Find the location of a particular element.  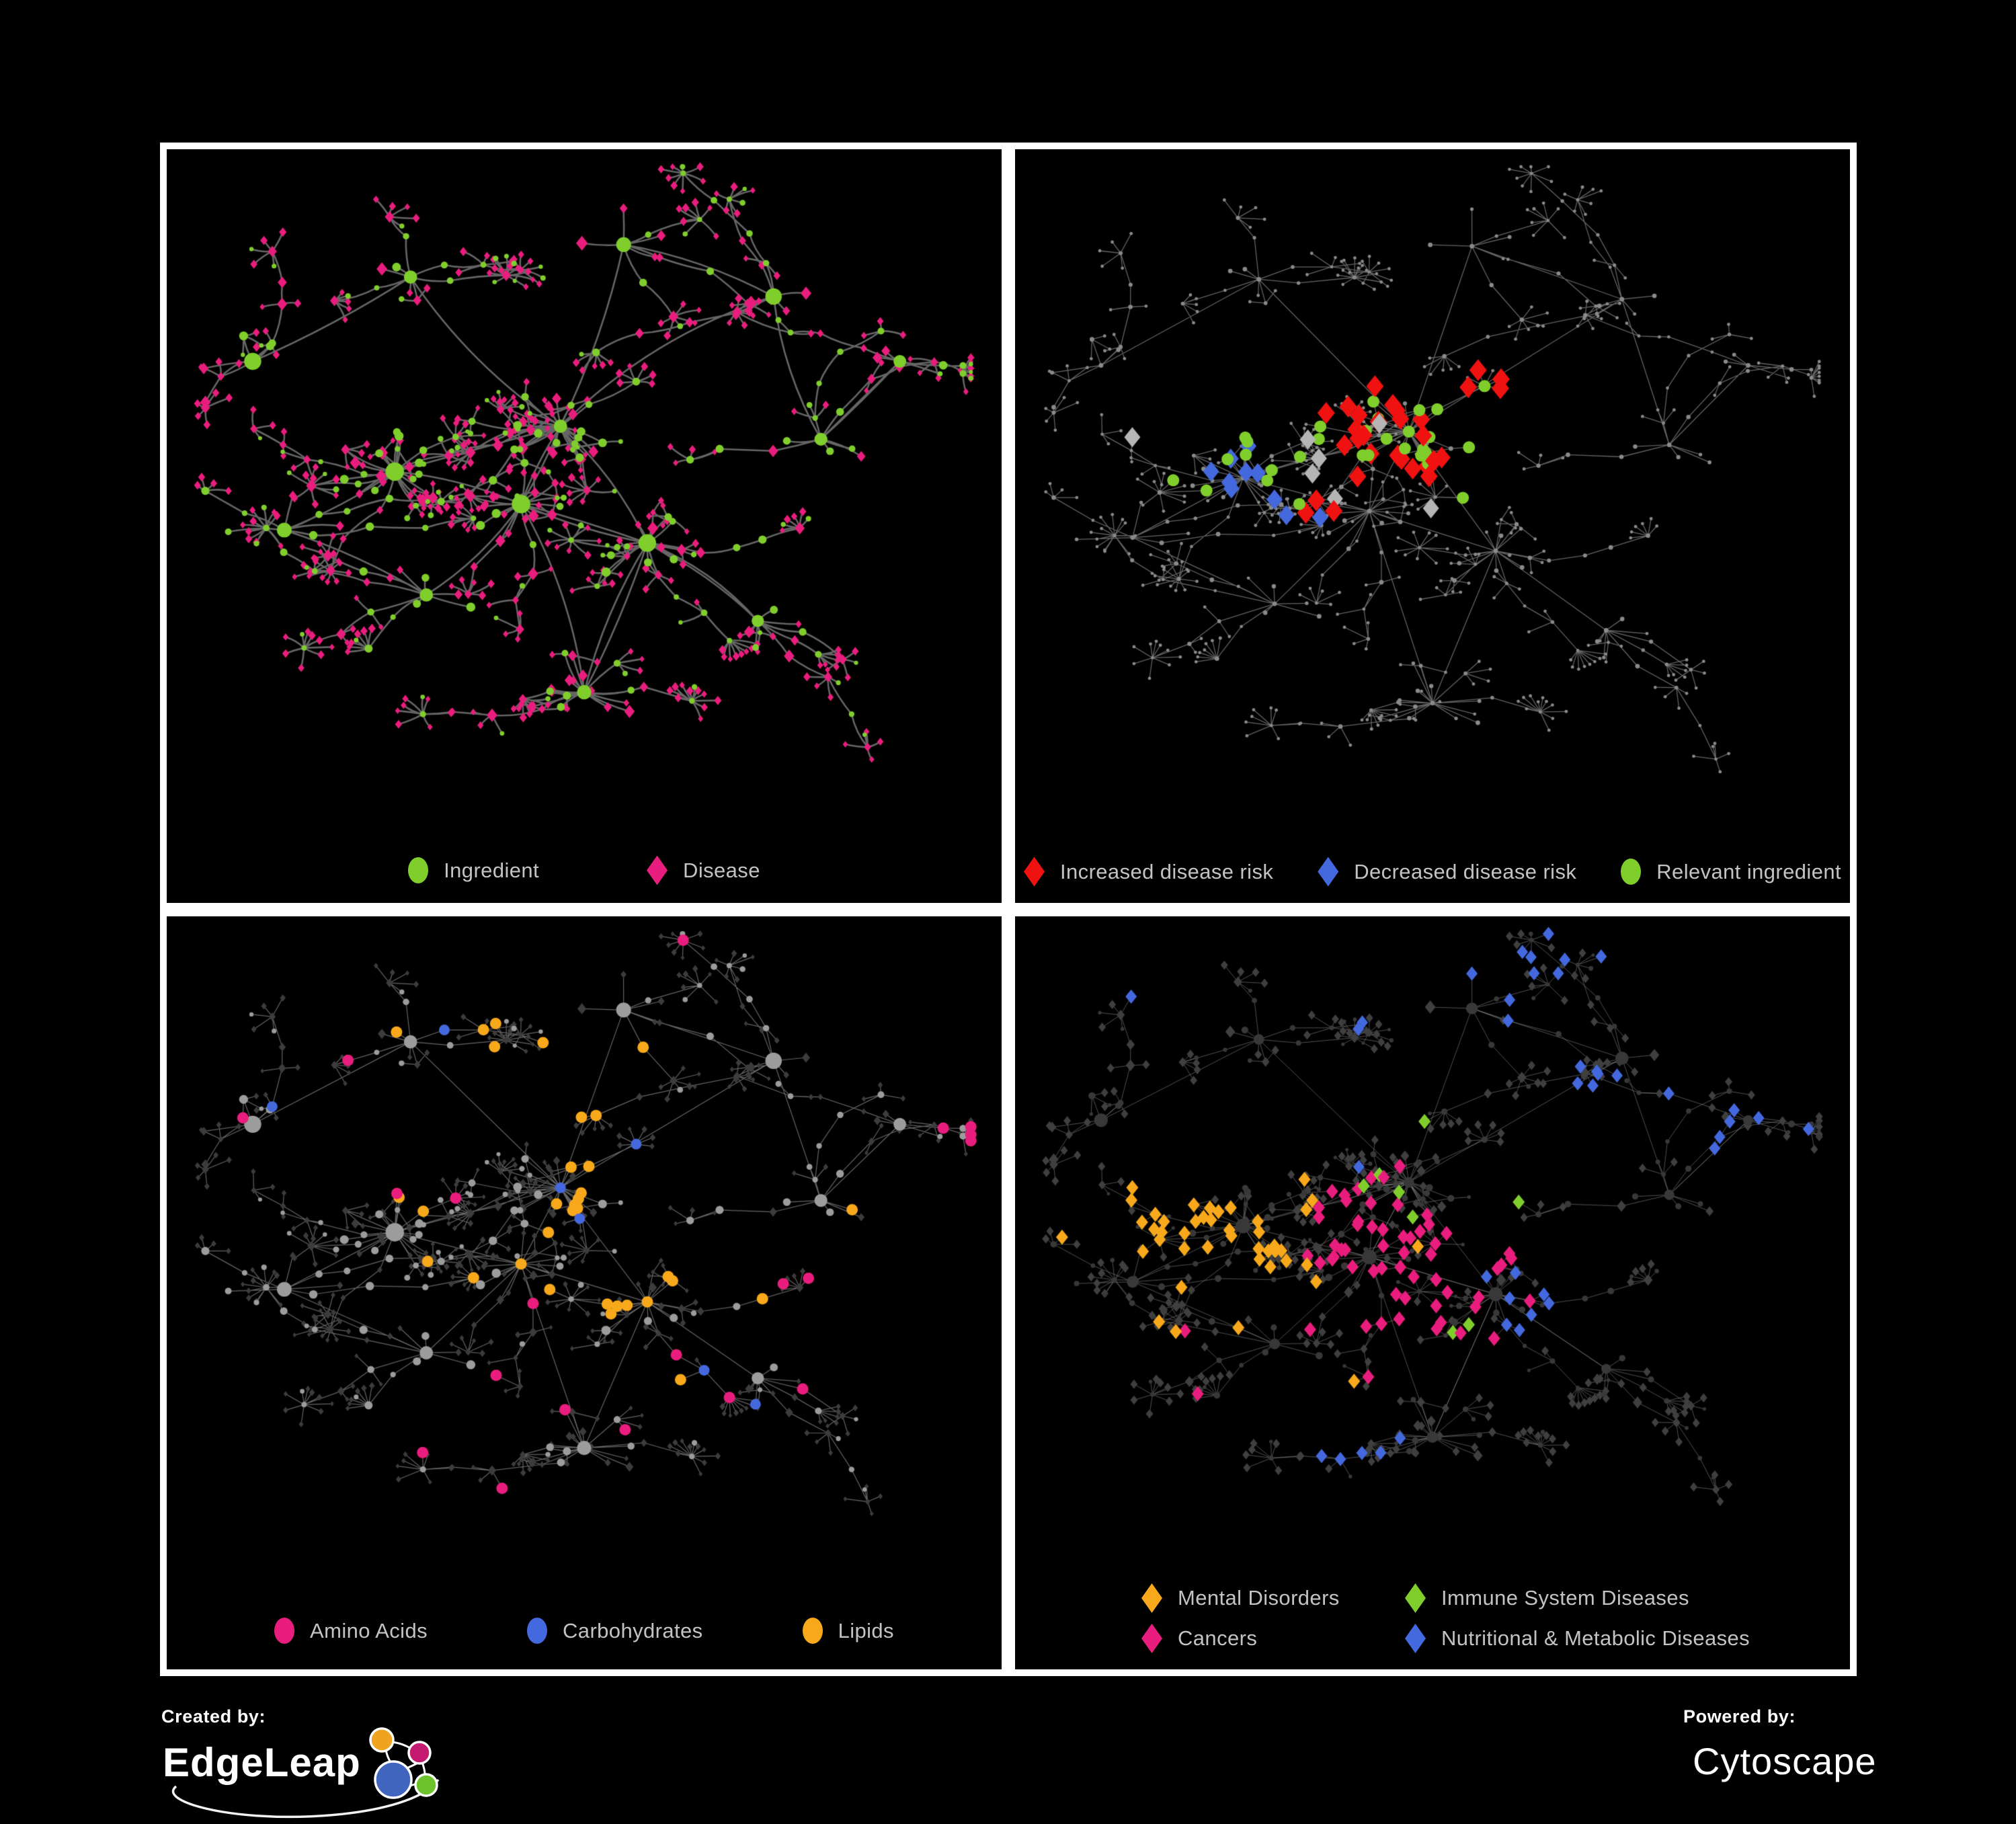

legend-label: Relevant ingredient is located at coordinates (1748, 871).